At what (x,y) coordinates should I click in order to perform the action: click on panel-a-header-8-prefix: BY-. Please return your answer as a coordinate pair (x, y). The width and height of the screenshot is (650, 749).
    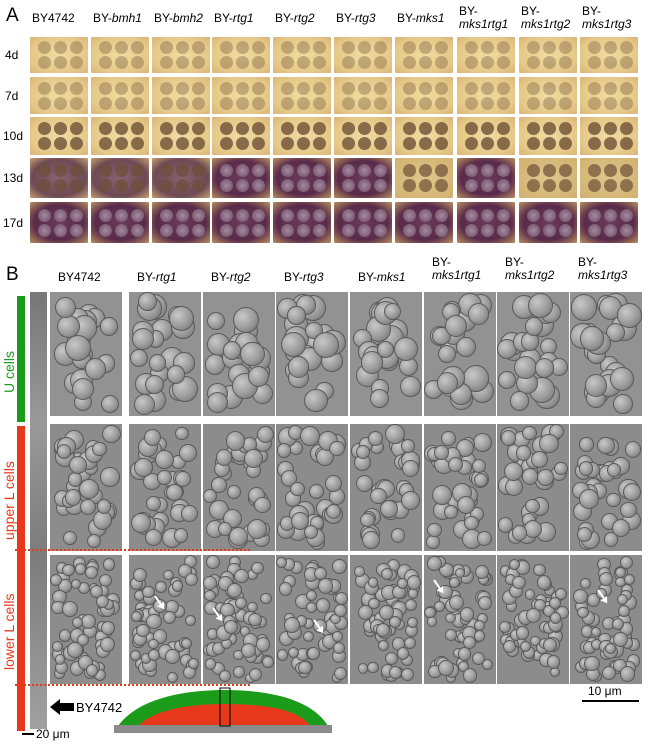
    Looking at the image, I should click on (530, 11).